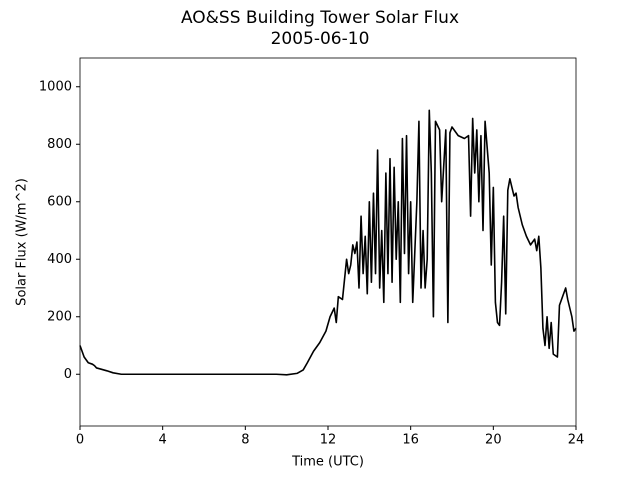 This screenshot has width=640, height=484. What do you see at coordinates (80, 440) in the screenshot?
I see `x-tick-label: 0` at bounding box center [80, 440].